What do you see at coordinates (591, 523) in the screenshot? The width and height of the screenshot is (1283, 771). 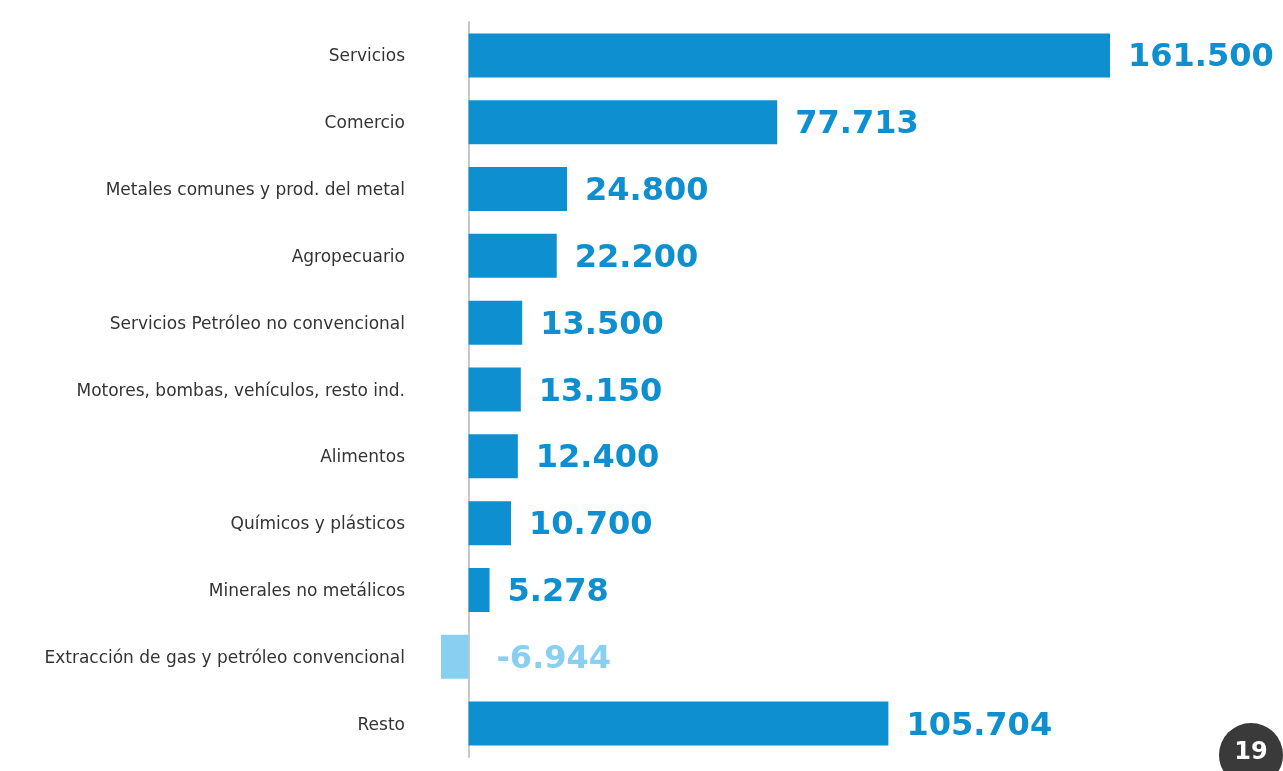 I see `data-label: 10.700` at bounding box center [591, 523].